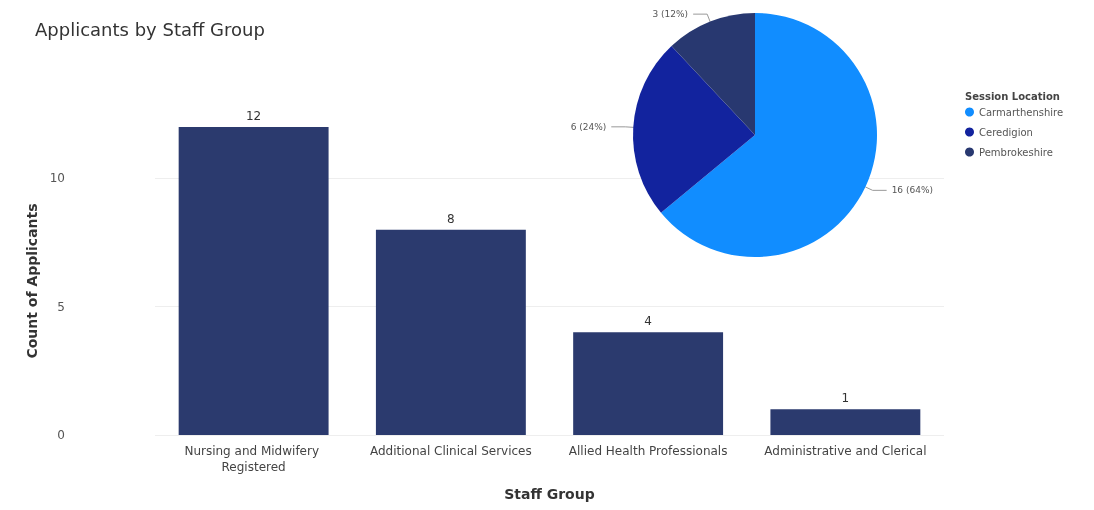 This screenshot has height=510, width=1094. I want to click on data-label: 8, so click(451, 218).